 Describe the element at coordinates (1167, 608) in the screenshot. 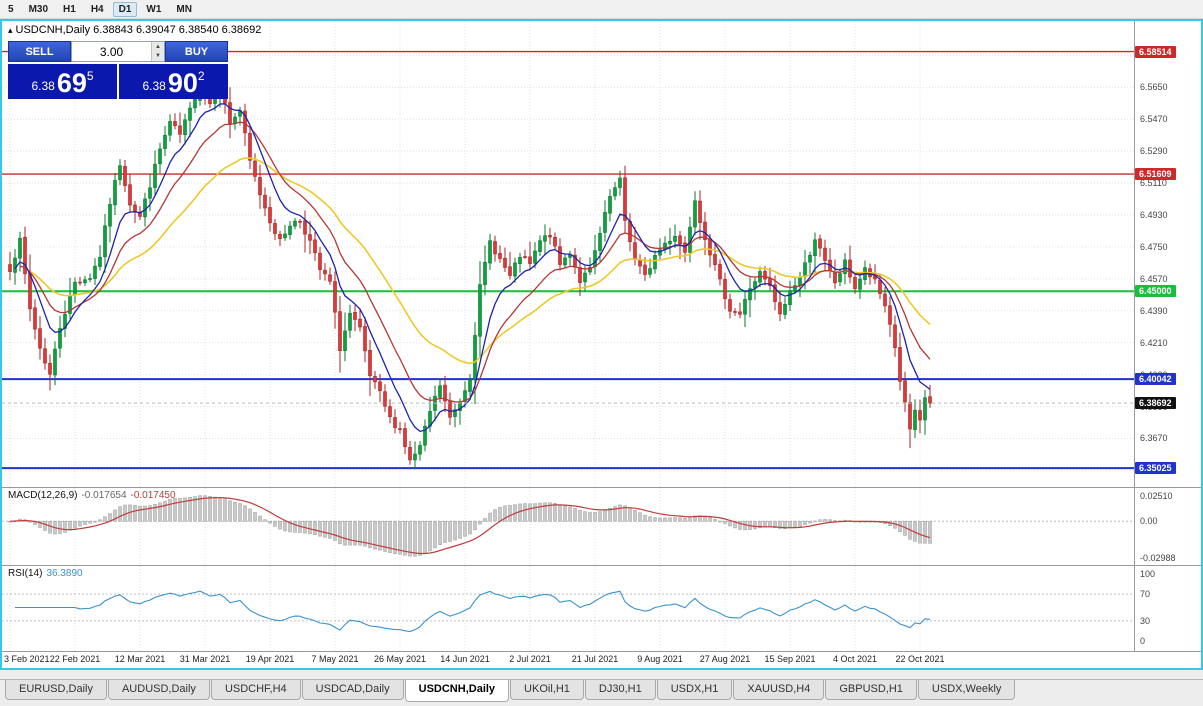

I see `rsi-scale: 100 70 30 0` at that location.